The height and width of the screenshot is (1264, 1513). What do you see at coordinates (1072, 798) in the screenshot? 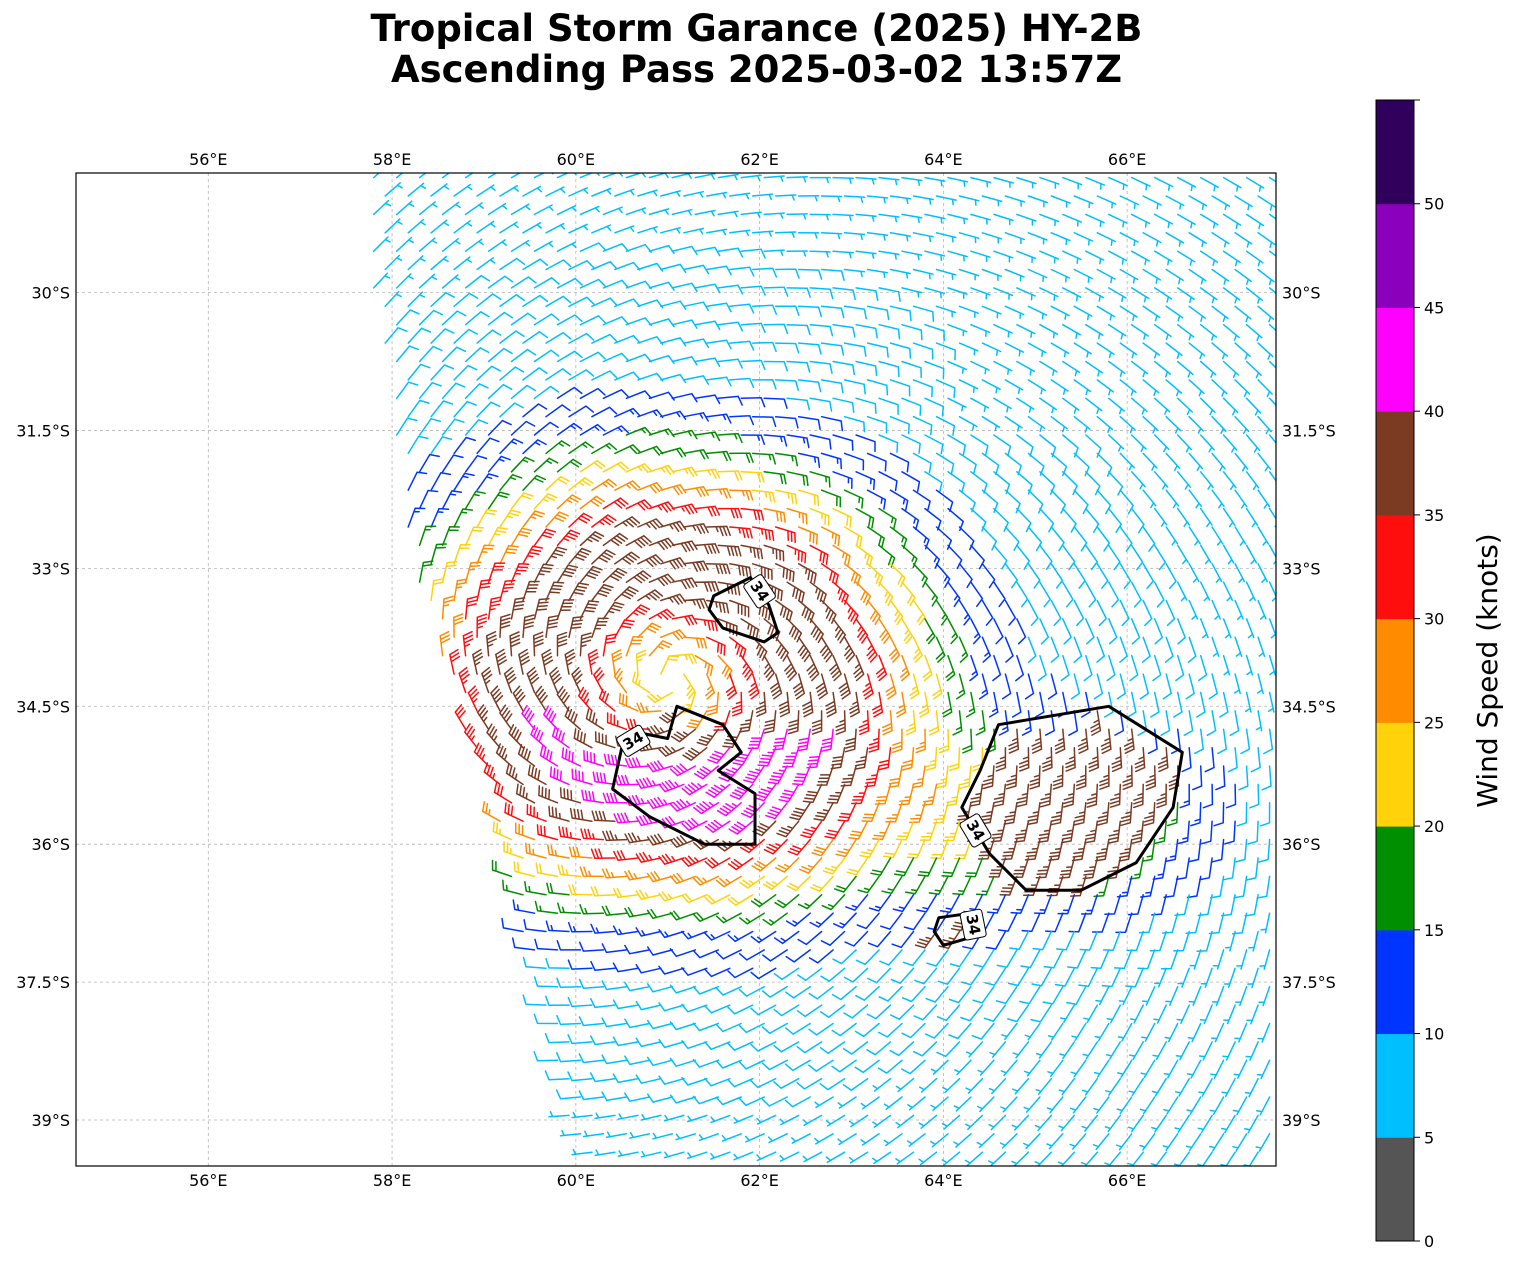
I see `contour-34kt-line` at bounding box center [1072, 798].